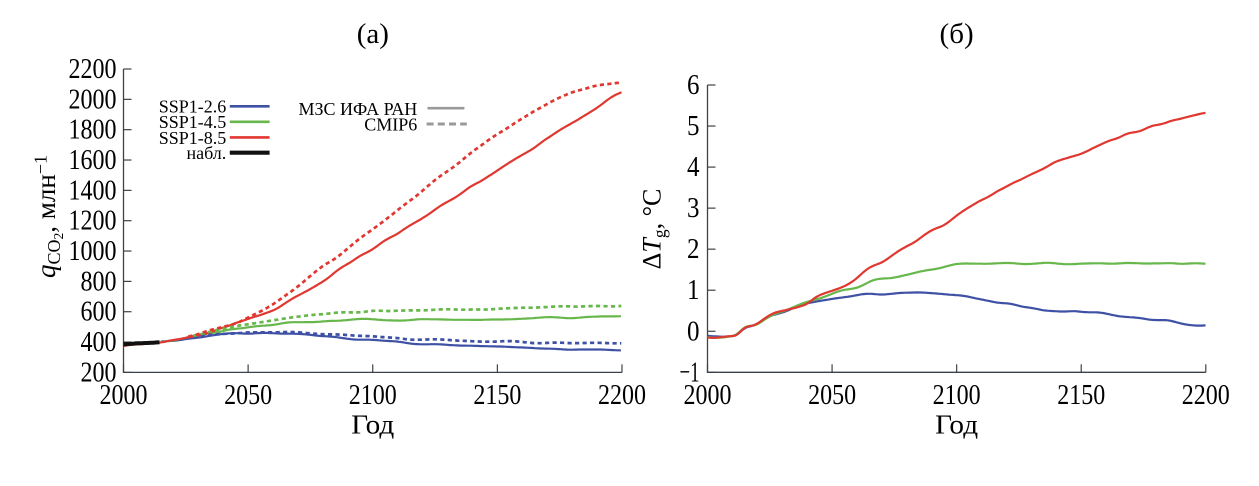 This screenshot has width=1259, height=486. What do you see at coordinates (693, 331) in the screenshot?
I see `svg-text: 0` at bounding box center [693, 331].